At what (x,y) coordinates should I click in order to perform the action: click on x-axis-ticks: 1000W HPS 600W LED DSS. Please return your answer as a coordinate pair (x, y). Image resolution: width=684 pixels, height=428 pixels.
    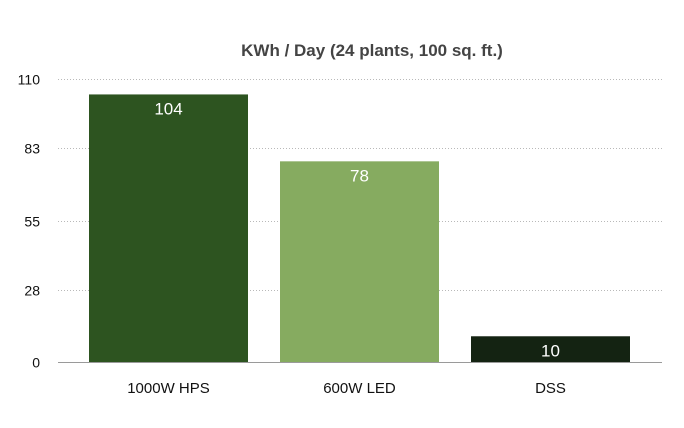
    Looking at the image, I should click on (346, 388).